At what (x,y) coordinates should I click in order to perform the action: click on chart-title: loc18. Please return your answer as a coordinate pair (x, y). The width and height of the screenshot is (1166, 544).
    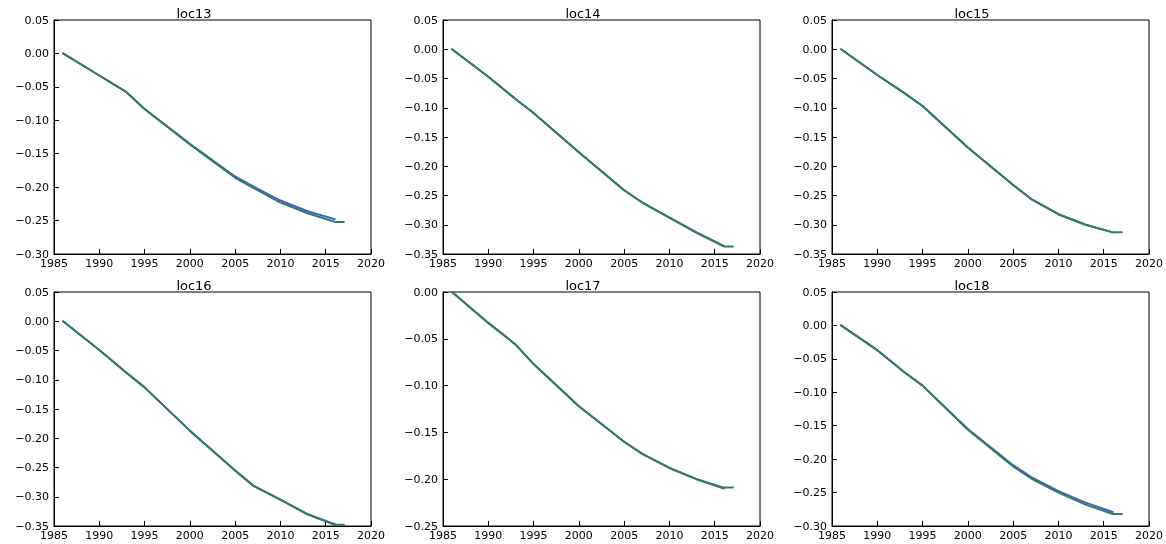
    Looking at the image, I should click on (972, 285).